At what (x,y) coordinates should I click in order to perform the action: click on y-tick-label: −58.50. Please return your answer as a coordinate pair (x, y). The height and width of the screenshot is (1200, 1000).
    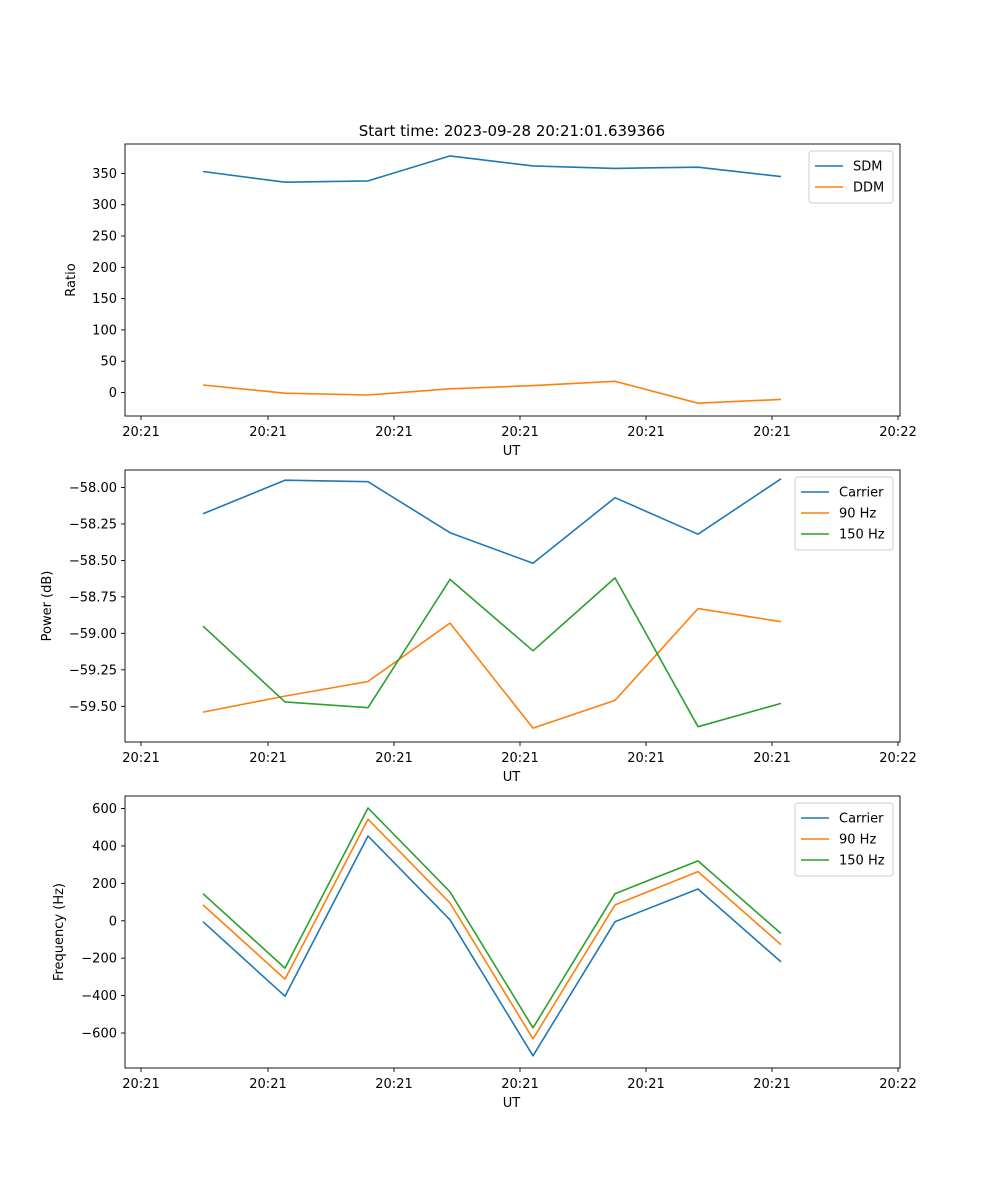
    Looking at the image, I should click on (93, 561).